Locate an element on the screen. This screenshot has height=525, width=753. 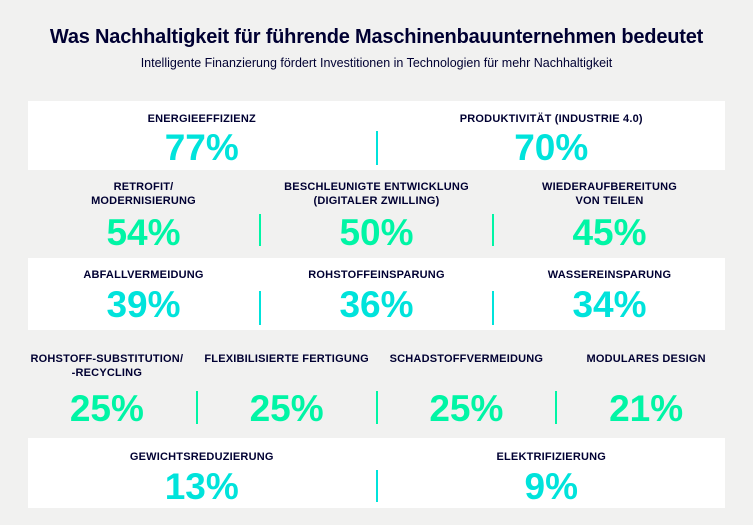
stat-cell-modulares-design: MODULARES DESIGN 21% is located at coordinates (646, 384).